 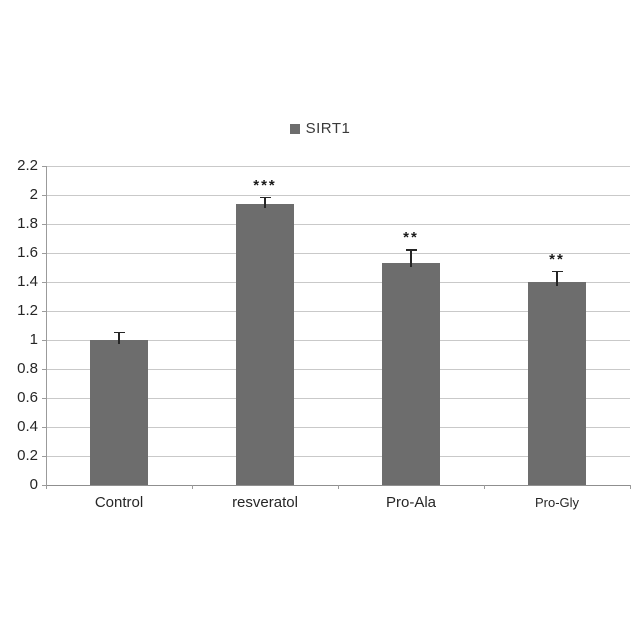 What do you see at coordinates (27, 455) in the screenshot?
I see `y-tick-label: 0.2` at bounding box center [27, 455].